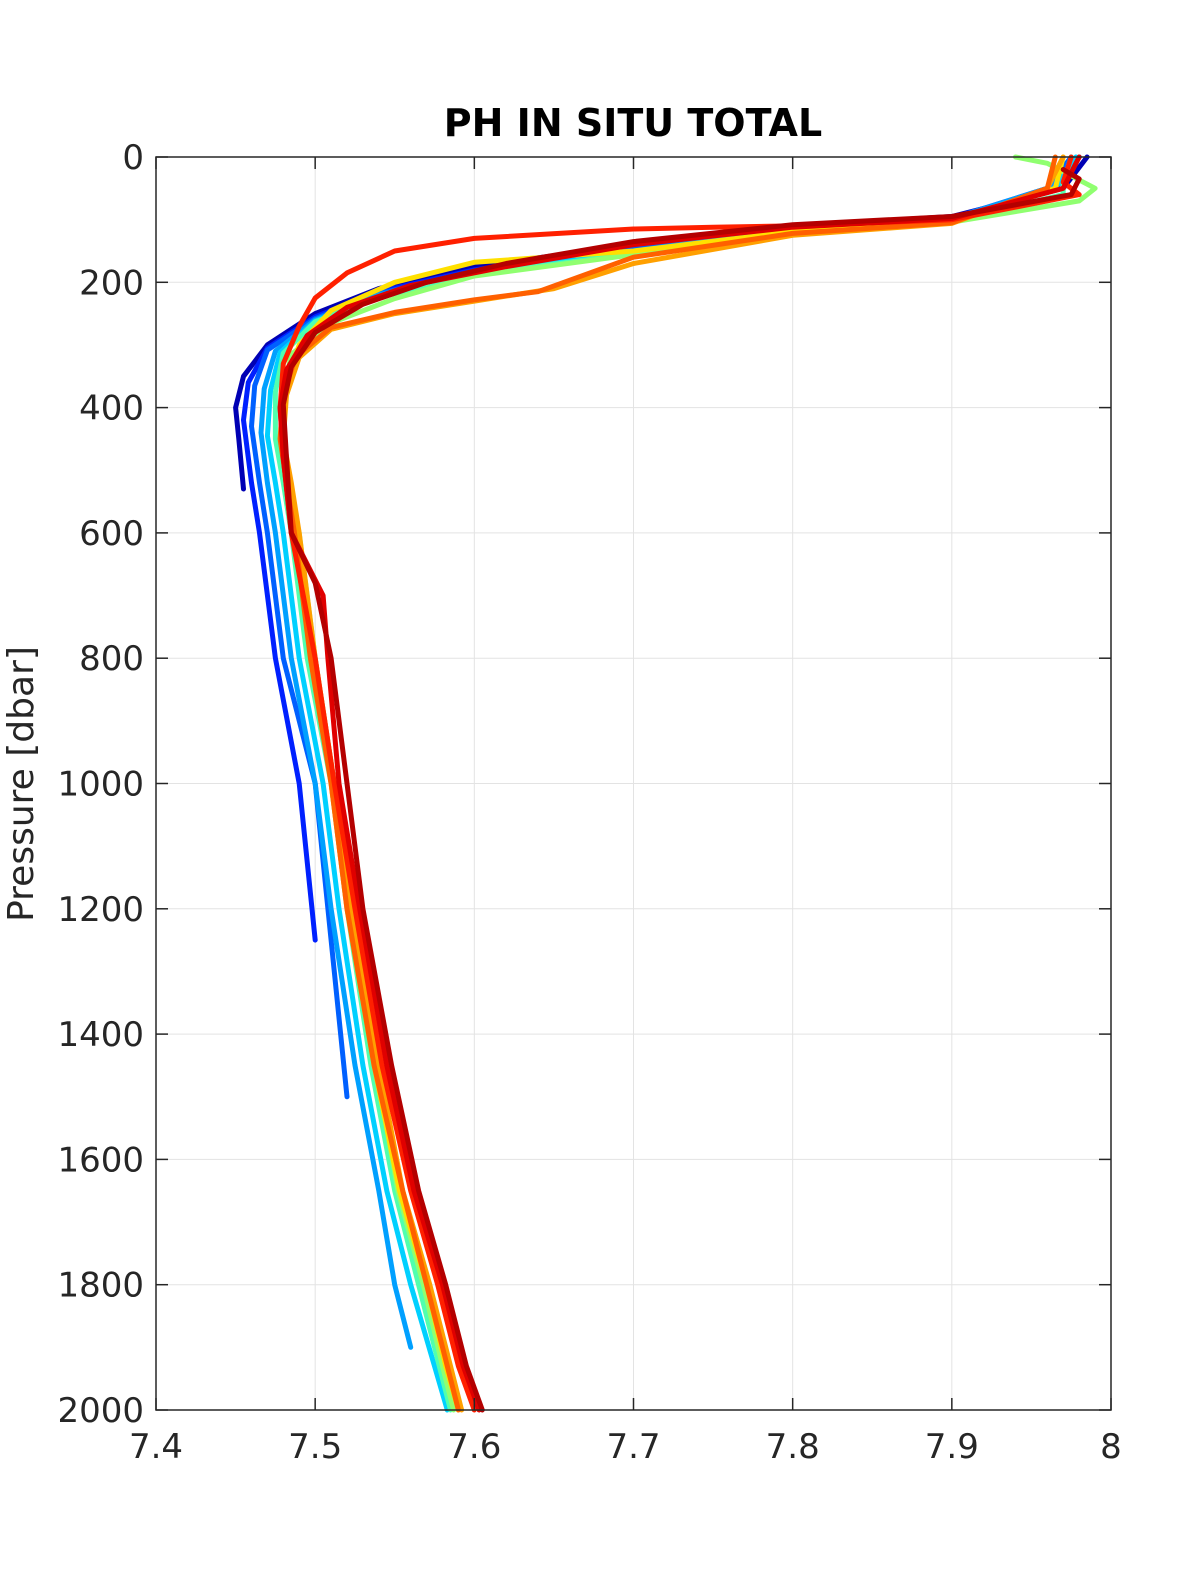  I want to click on y-tick-label: 2000, so click(100, 1411).